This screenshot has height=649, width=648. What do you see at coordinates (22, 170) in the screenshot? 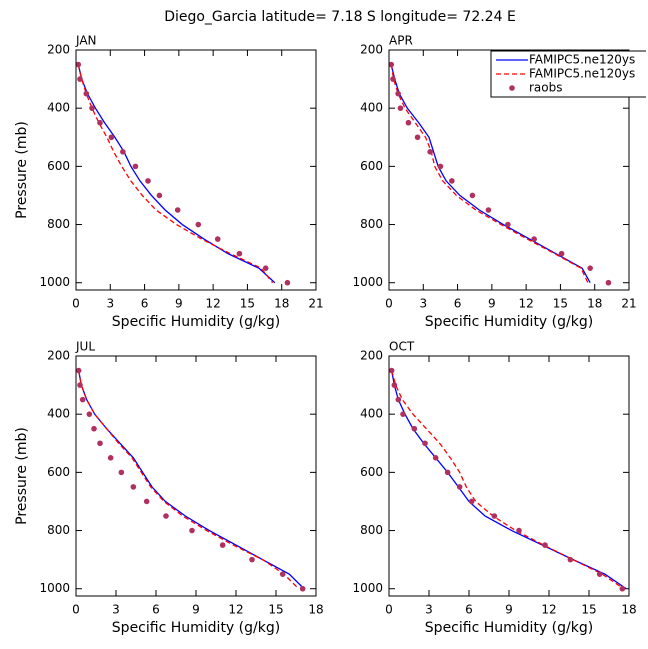
I see `y-axis-label: Pressure (mb)` at bounding box center [22, 170].